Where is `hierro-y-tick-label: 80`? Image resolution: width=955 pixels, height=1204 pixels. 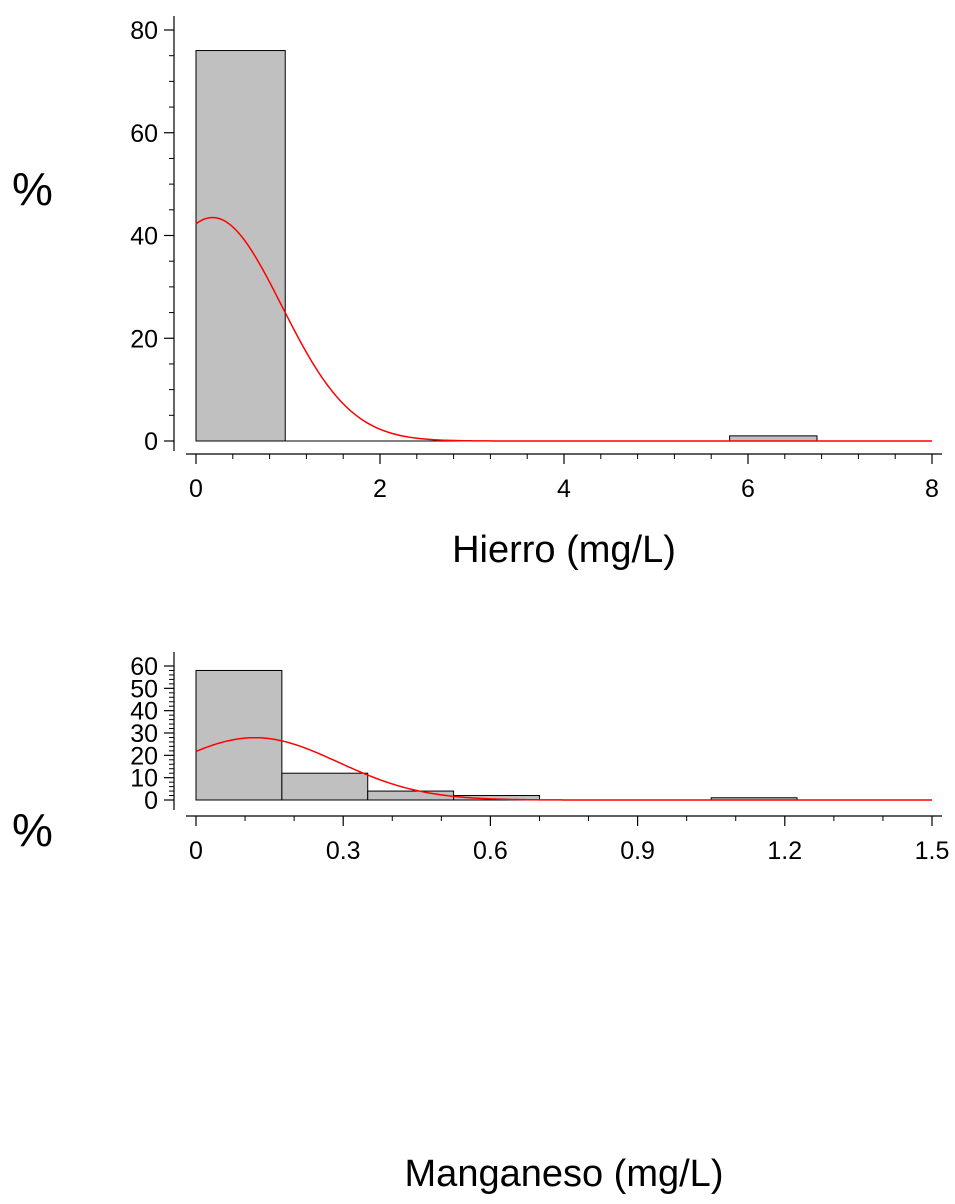 hierro-y-tick-label: 80 is located at coordinates (144, 31).